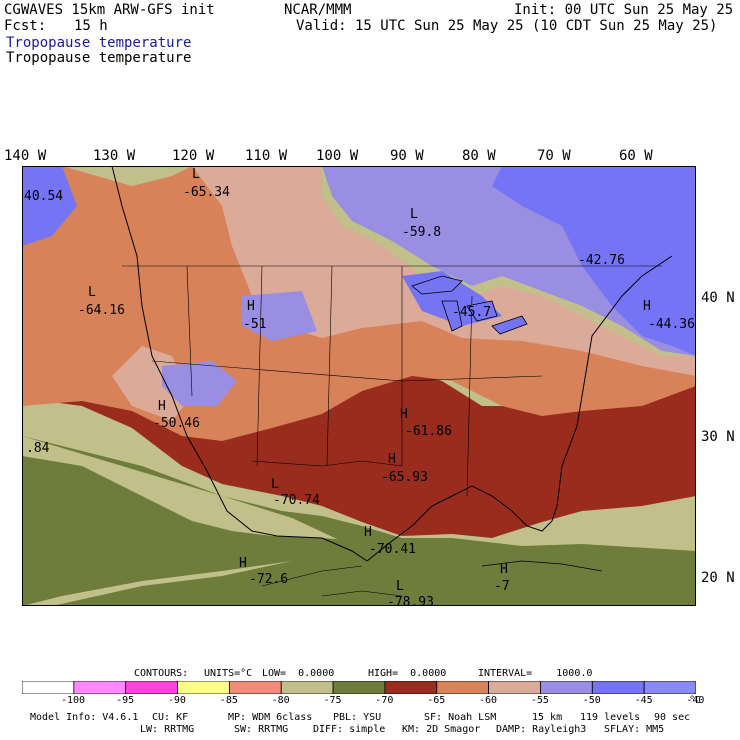 Image resolution: width=740 pixels, height=740 pixels. Describe the element at coordinates (441, 729) in the screenshot. I see `km-scheme: KM: 2D Smagor` at that location.